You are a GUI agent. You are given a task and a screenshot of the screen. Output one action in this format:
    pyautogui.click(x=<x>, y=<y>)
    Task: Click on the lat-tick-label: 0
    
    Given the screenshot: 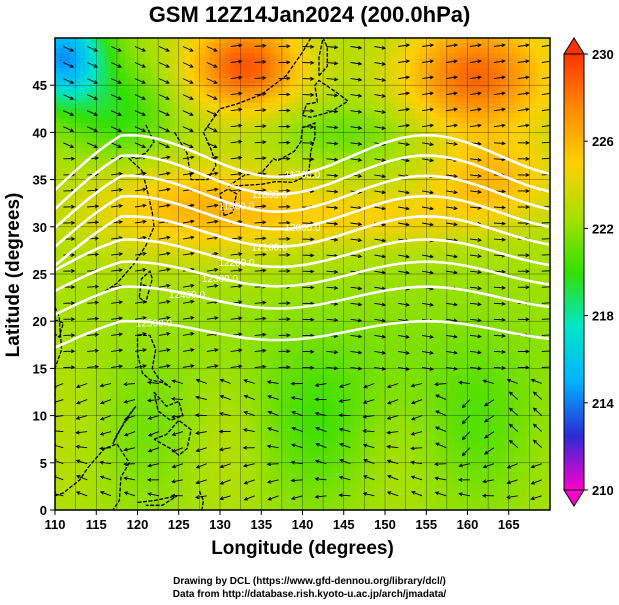 What is the action you would take?
    pyautogui.click(x=43, y=510)
    